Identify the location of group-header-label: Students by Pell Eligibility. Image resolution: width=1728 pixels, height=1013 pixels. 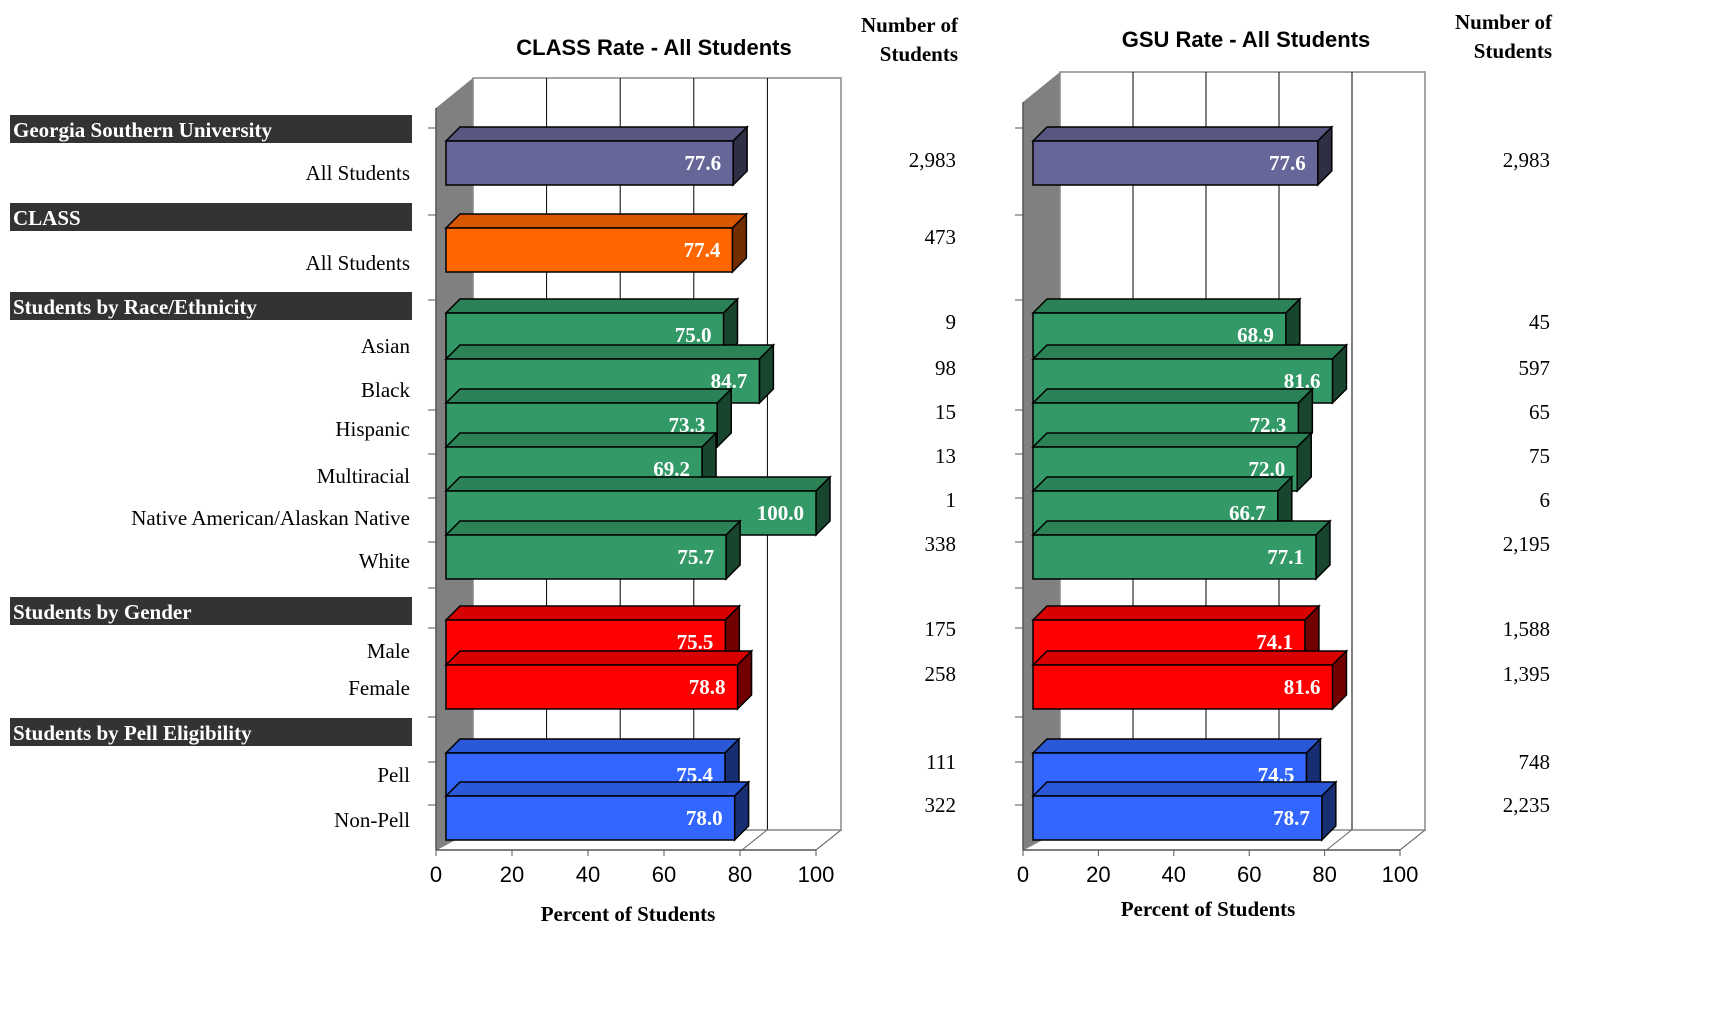
(132, 733).